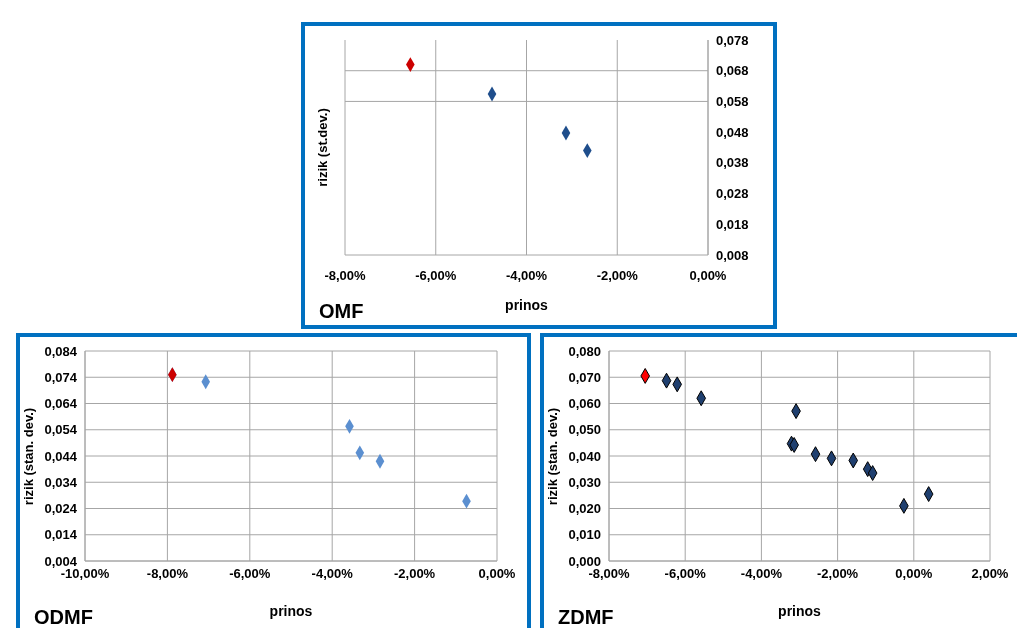  I want to click on y-axis-title: rizik (st.dev.), so click(322, 147).